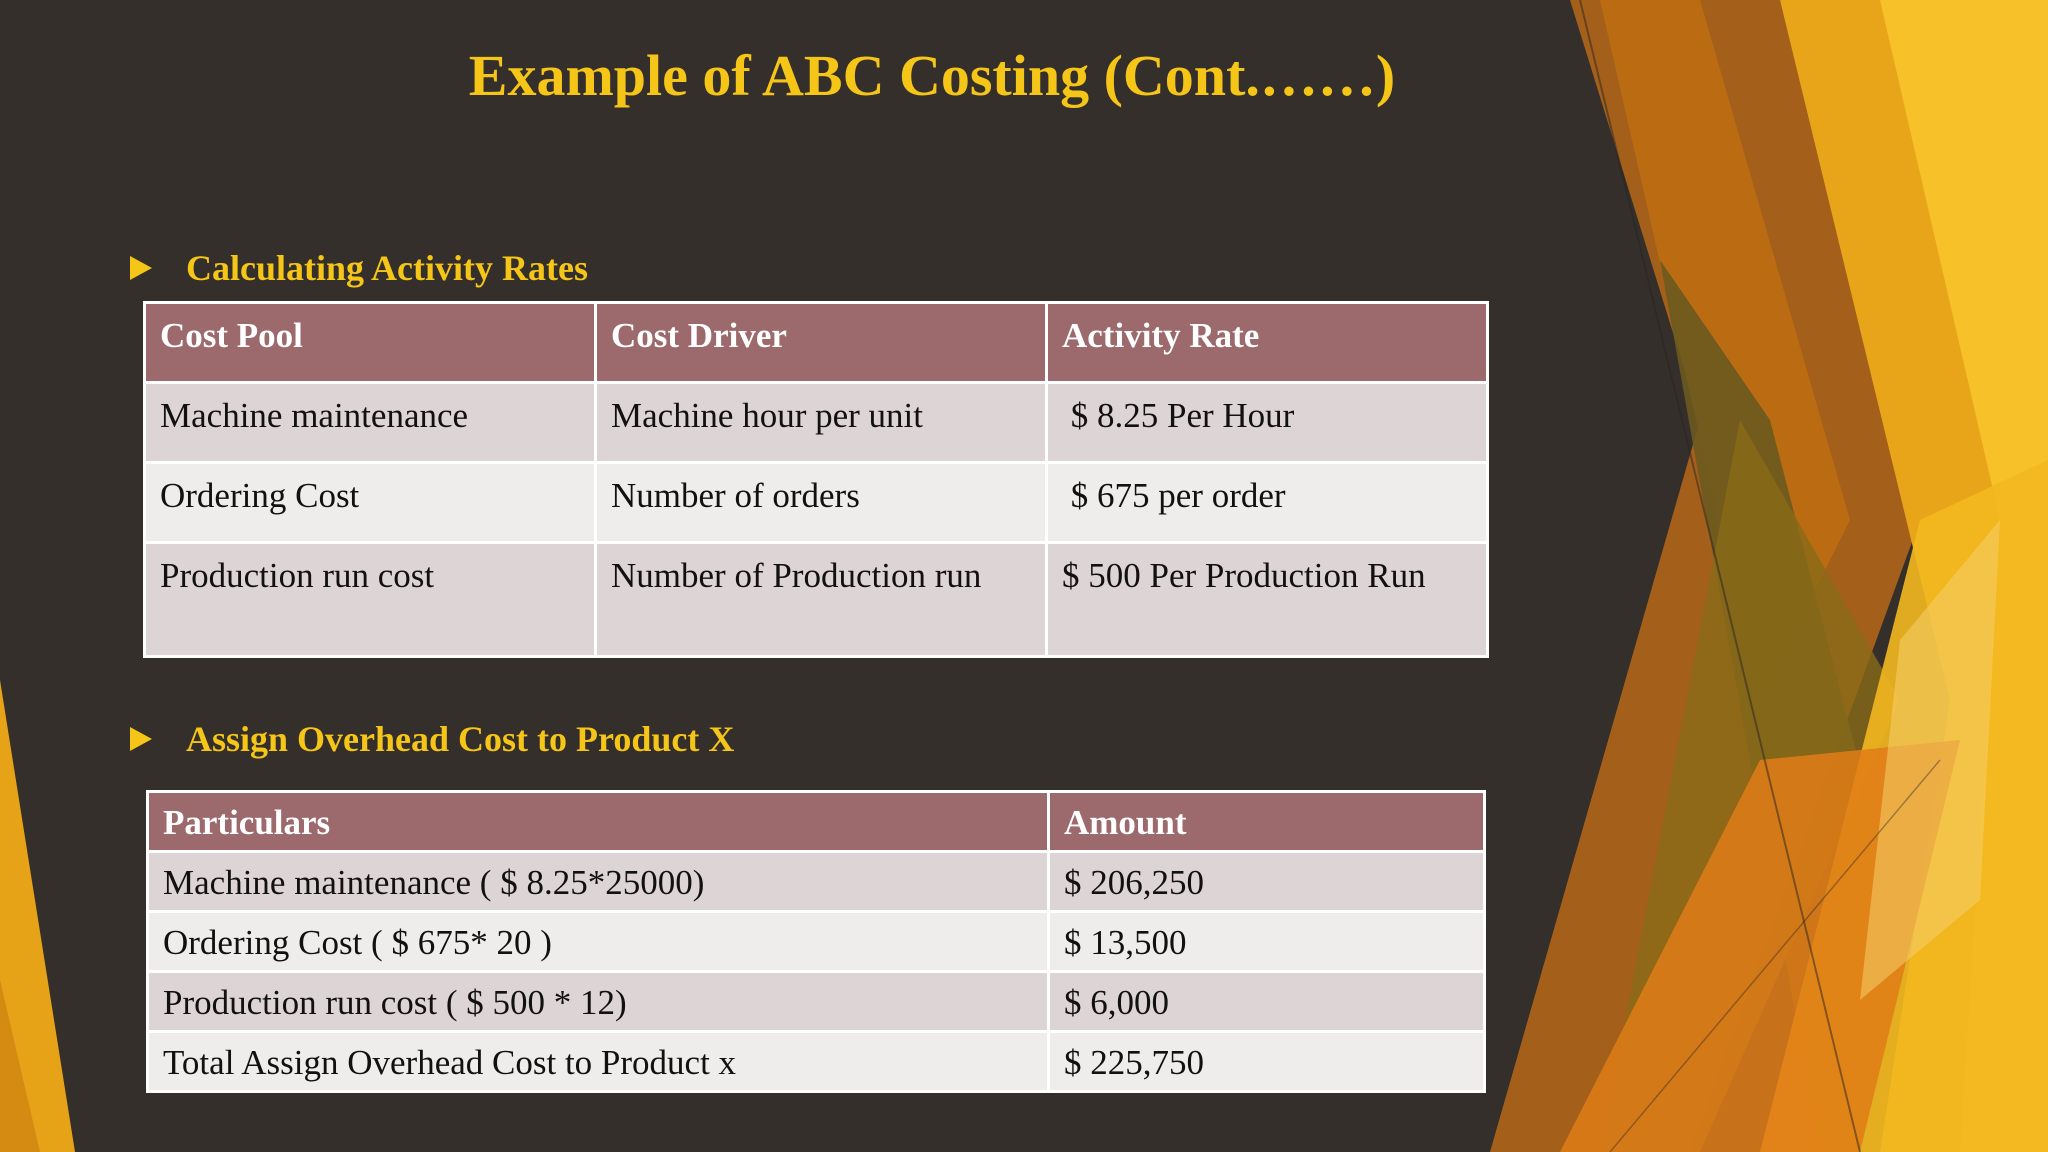 Image resolution: width=2048 pixels, height=1152 pixels. I want to click on table-cell: $ 675 per order, so click(1267, 502).